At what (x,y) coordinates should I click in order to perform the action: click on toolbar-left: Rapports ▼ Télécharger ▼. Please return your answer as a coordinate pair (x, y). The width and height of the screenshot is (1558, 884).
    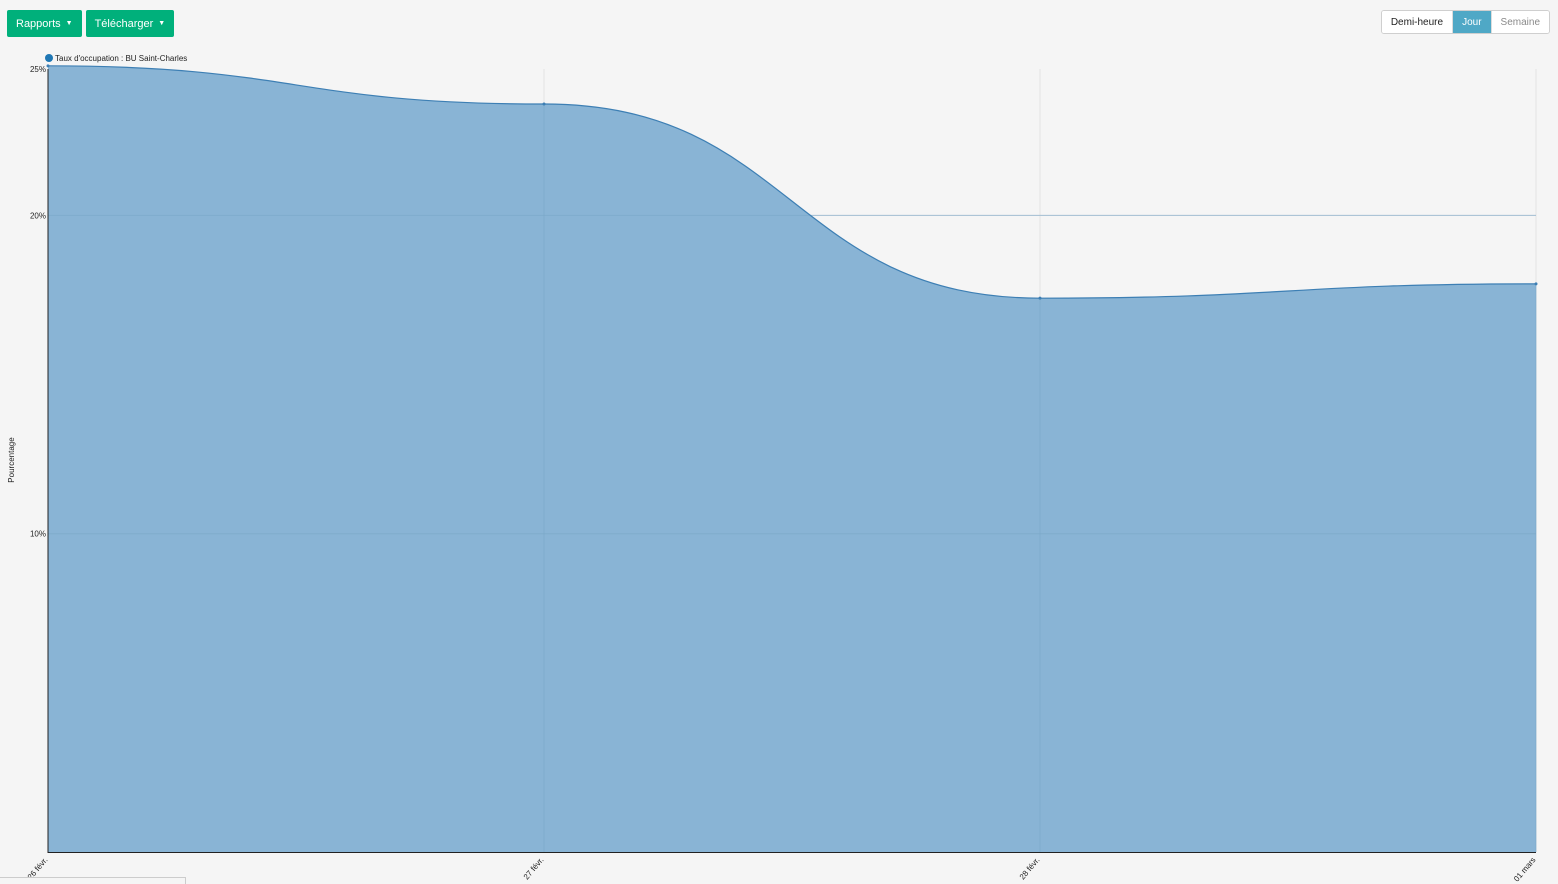
    Looking at the image, I should click on (91, 23).